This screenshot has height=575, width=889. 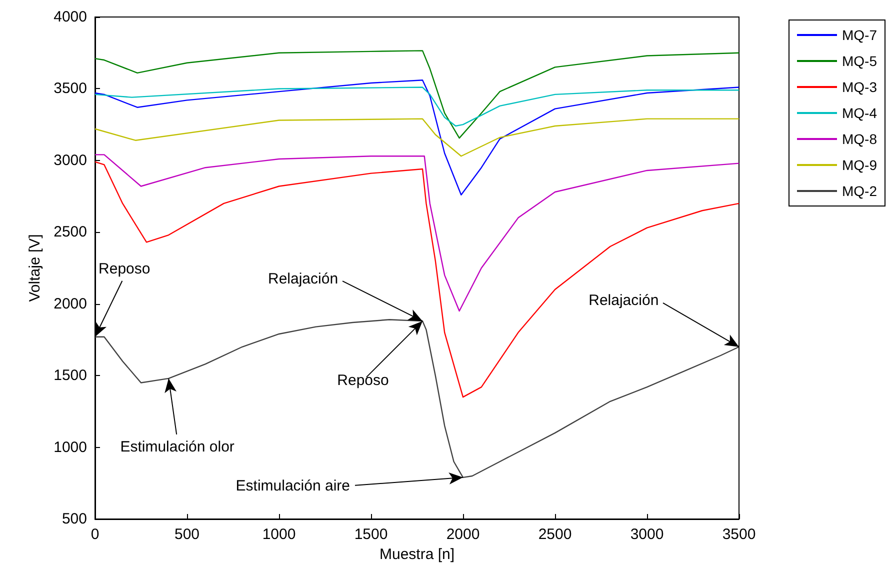 What do you see at coordinates (860, 165) in the screenshot?
I see `legend-label: MQ-9` at bounding box center [860, 165].